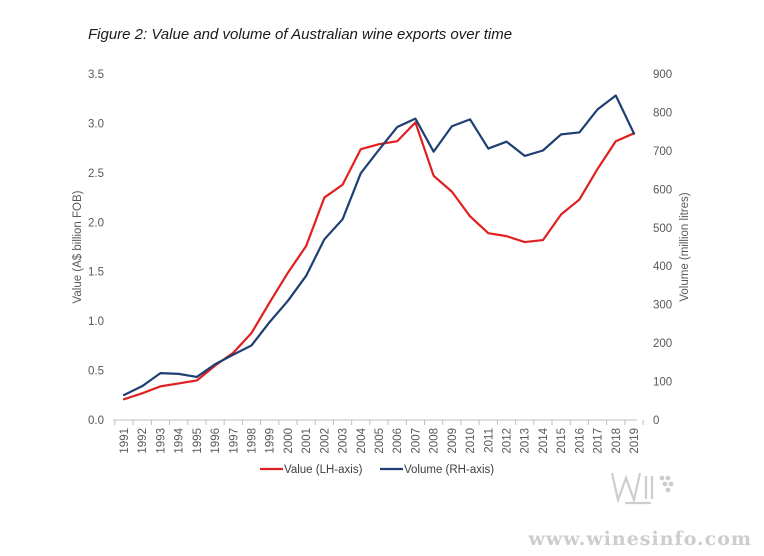  Describe the element at coordinates (362, 440) in the screenshot. I see `x-tick-label: 2004` at that location.